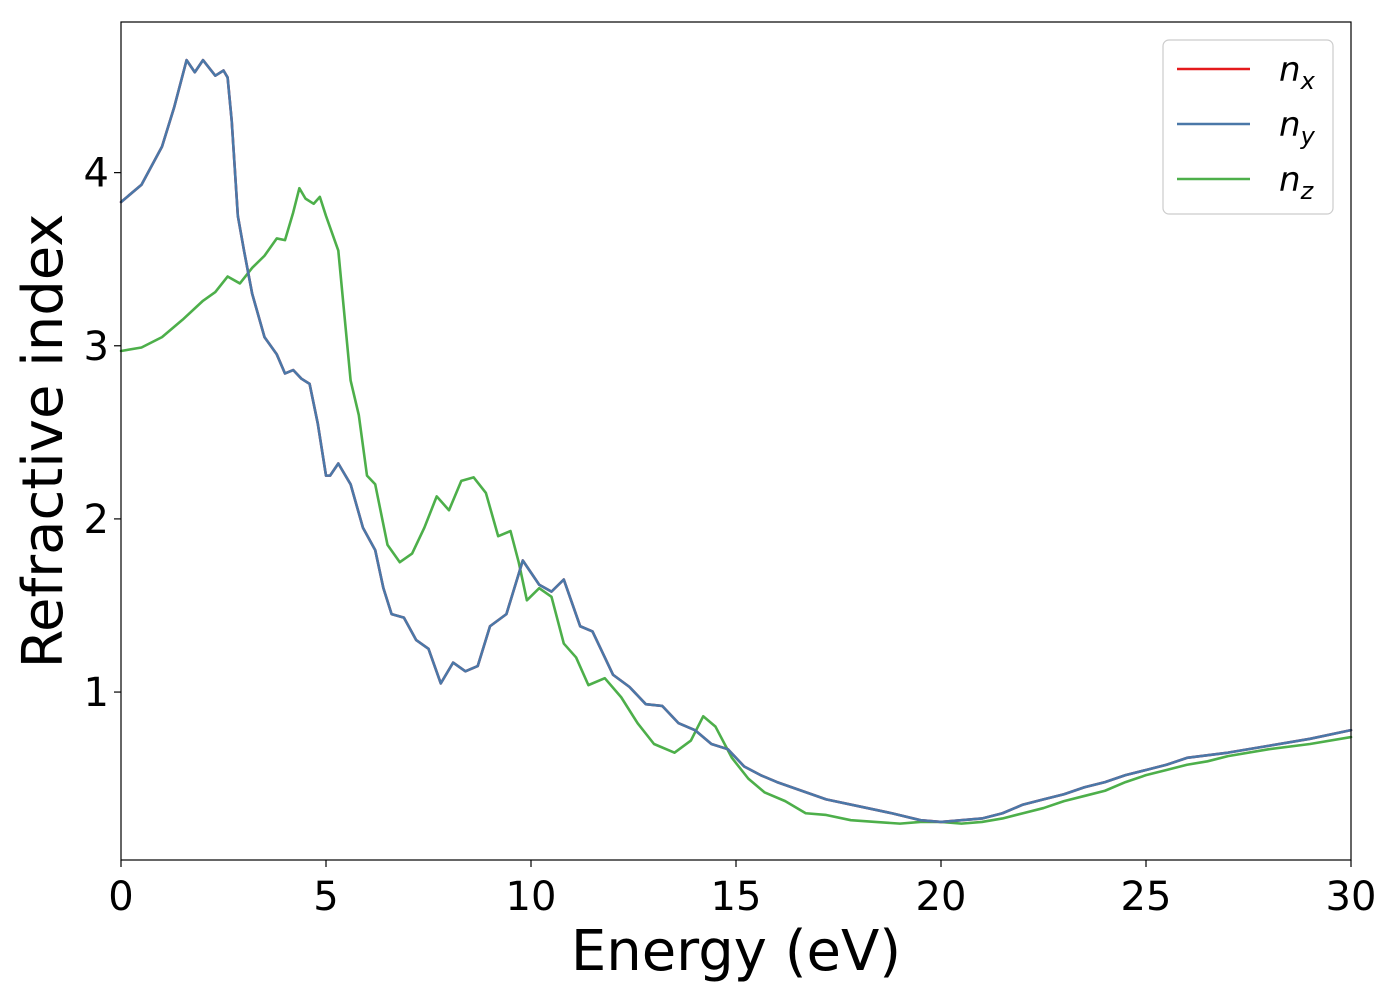 The width and height of the screenshot is (1400, 1000). What do you see at coordinates (96, 174) in the screenshot?
I see `y-tick-label: 4` at bounding box center [96, 174].